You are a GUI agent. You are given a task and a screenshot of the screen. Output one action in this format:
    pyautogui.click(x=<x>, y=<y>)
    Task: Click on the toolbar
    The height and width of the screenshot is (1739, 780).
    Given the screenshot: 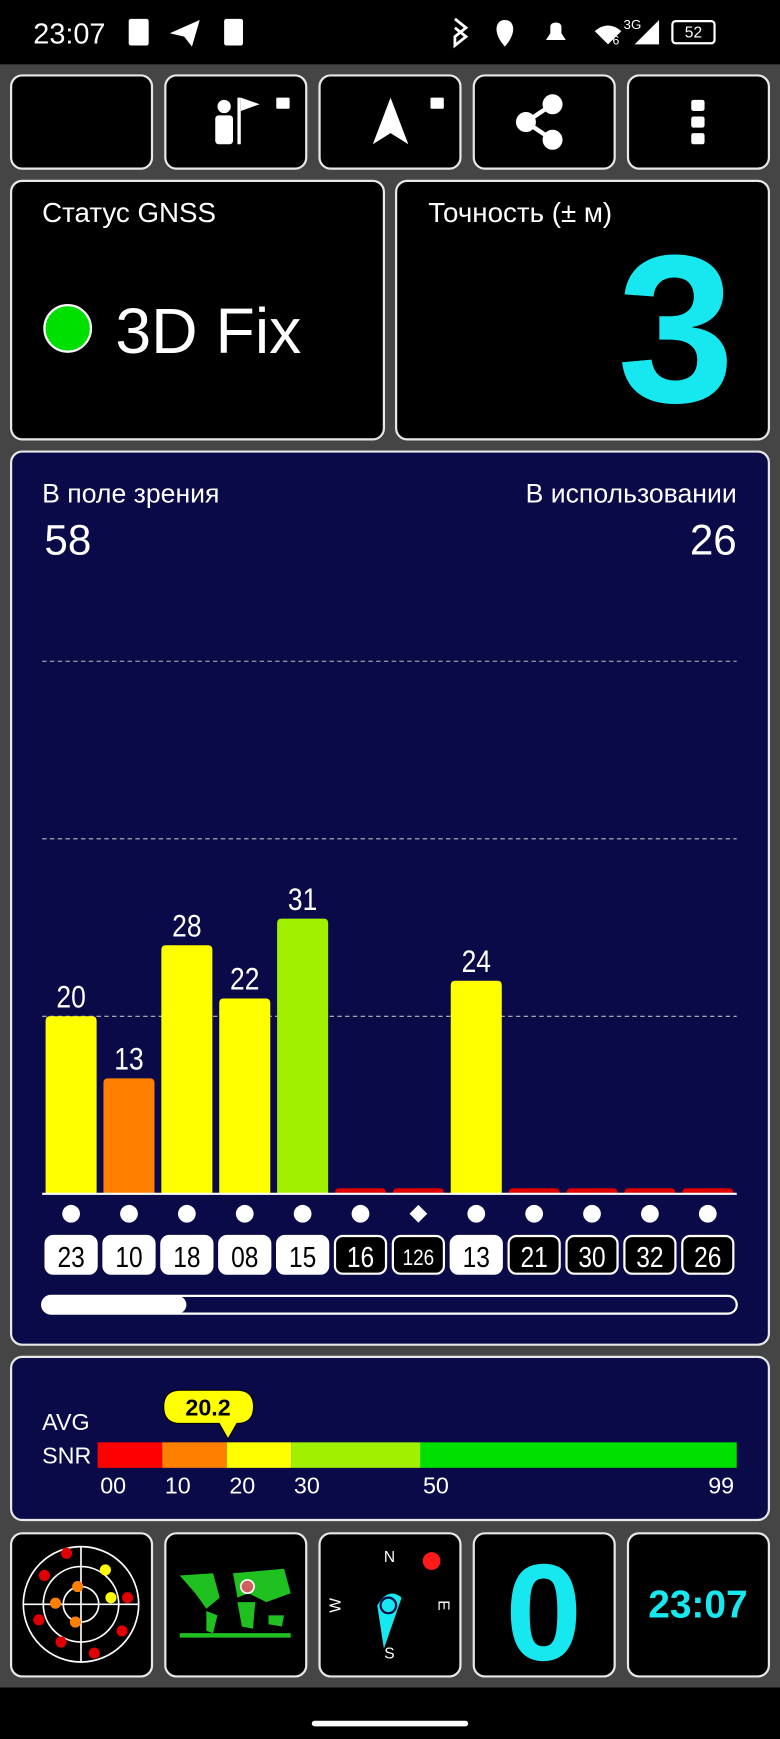 What is the action you would take?
    pyautogui.click(x=390, y=122)
    